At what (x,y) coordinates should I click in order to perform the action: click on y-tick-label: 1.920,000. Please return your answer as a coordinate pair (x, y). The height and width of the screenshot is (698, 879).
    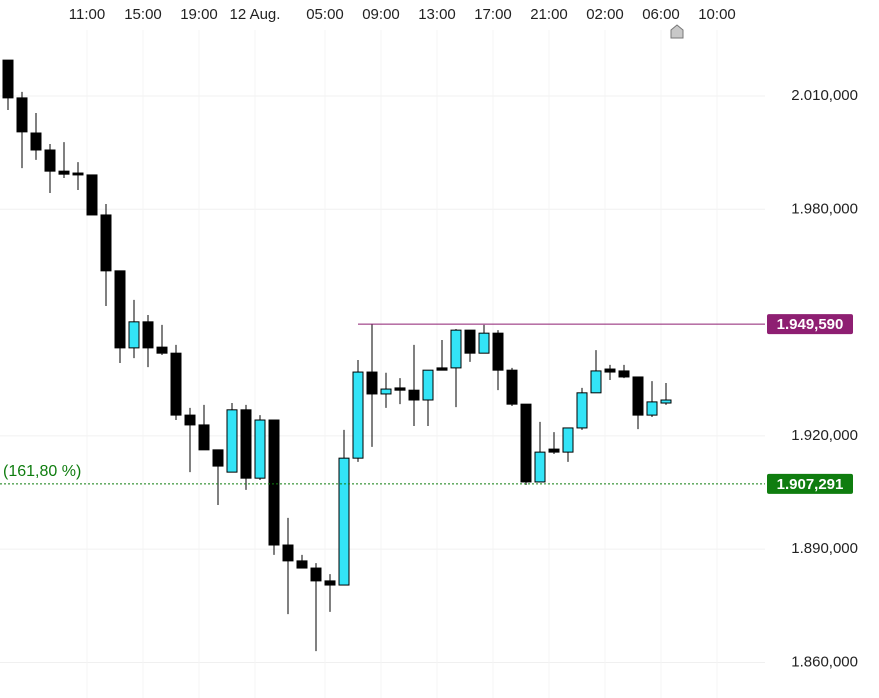
    Looking at the image, I should click on (824, 435).